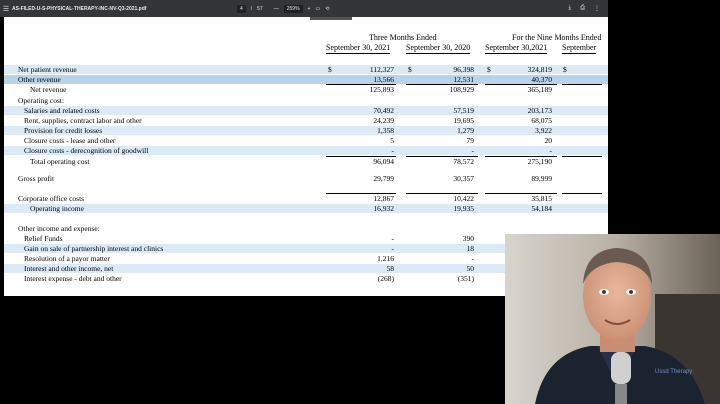 This screenshot has width=720, height=404. What do you see at coordinates (383, 198) in the screenshot?
I see `cell-value-a: 12,867` at bounding box center [383, 198].